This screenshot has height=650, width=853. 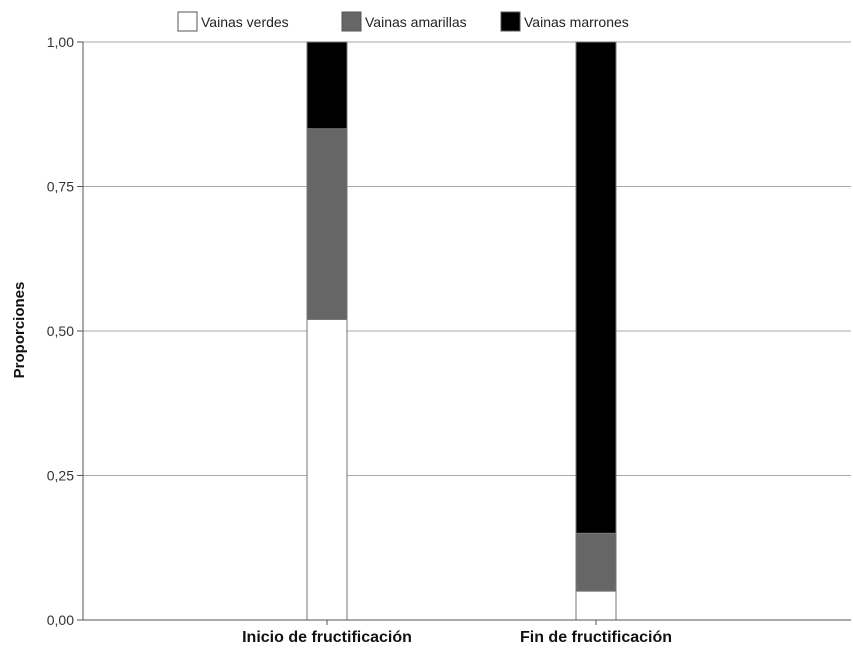 What do you see at coordinates (60, 187) in the screenshot?
I see `y-tick-label: 0,75` at bounding box center [60, 187].